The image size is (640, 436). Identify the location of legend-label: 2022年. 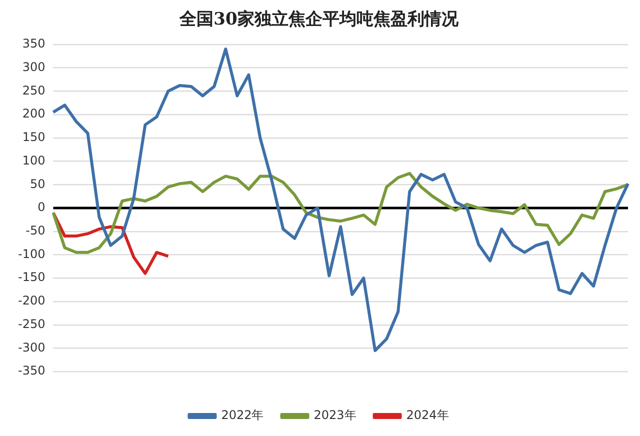
(242, 415).